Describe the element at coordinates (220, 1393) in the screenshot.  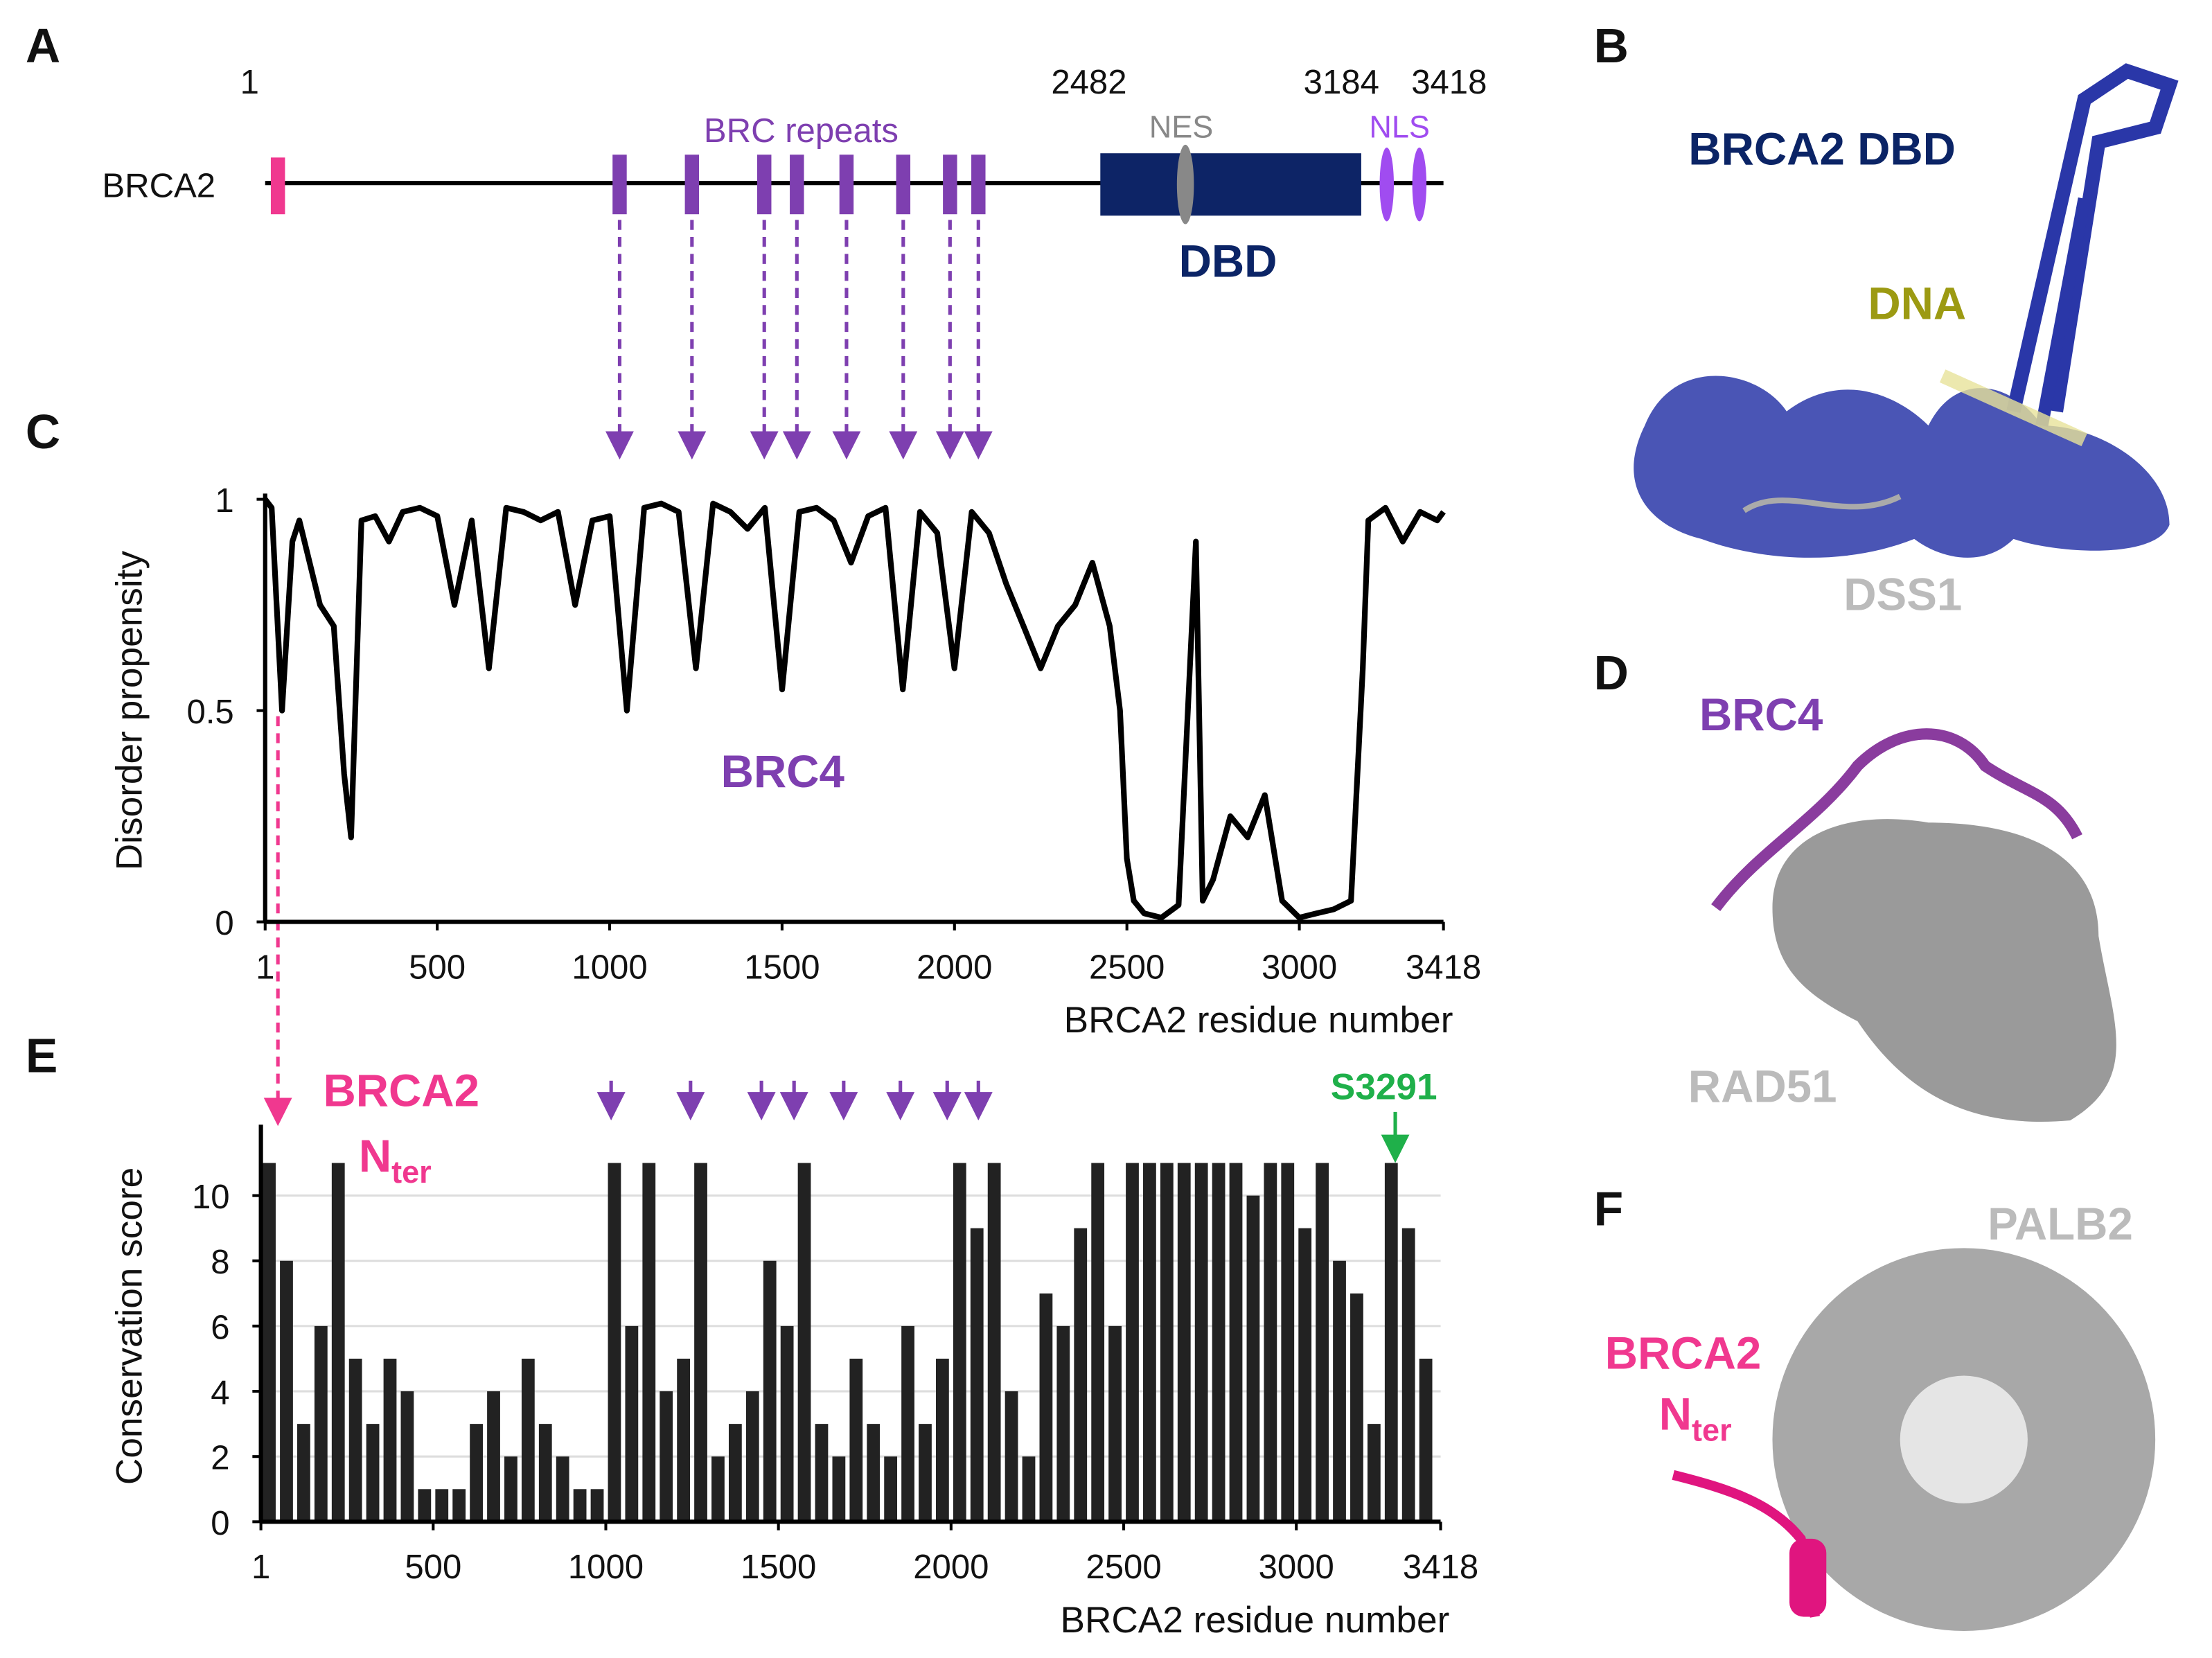
I see `y-tick-label: 4` at that location.